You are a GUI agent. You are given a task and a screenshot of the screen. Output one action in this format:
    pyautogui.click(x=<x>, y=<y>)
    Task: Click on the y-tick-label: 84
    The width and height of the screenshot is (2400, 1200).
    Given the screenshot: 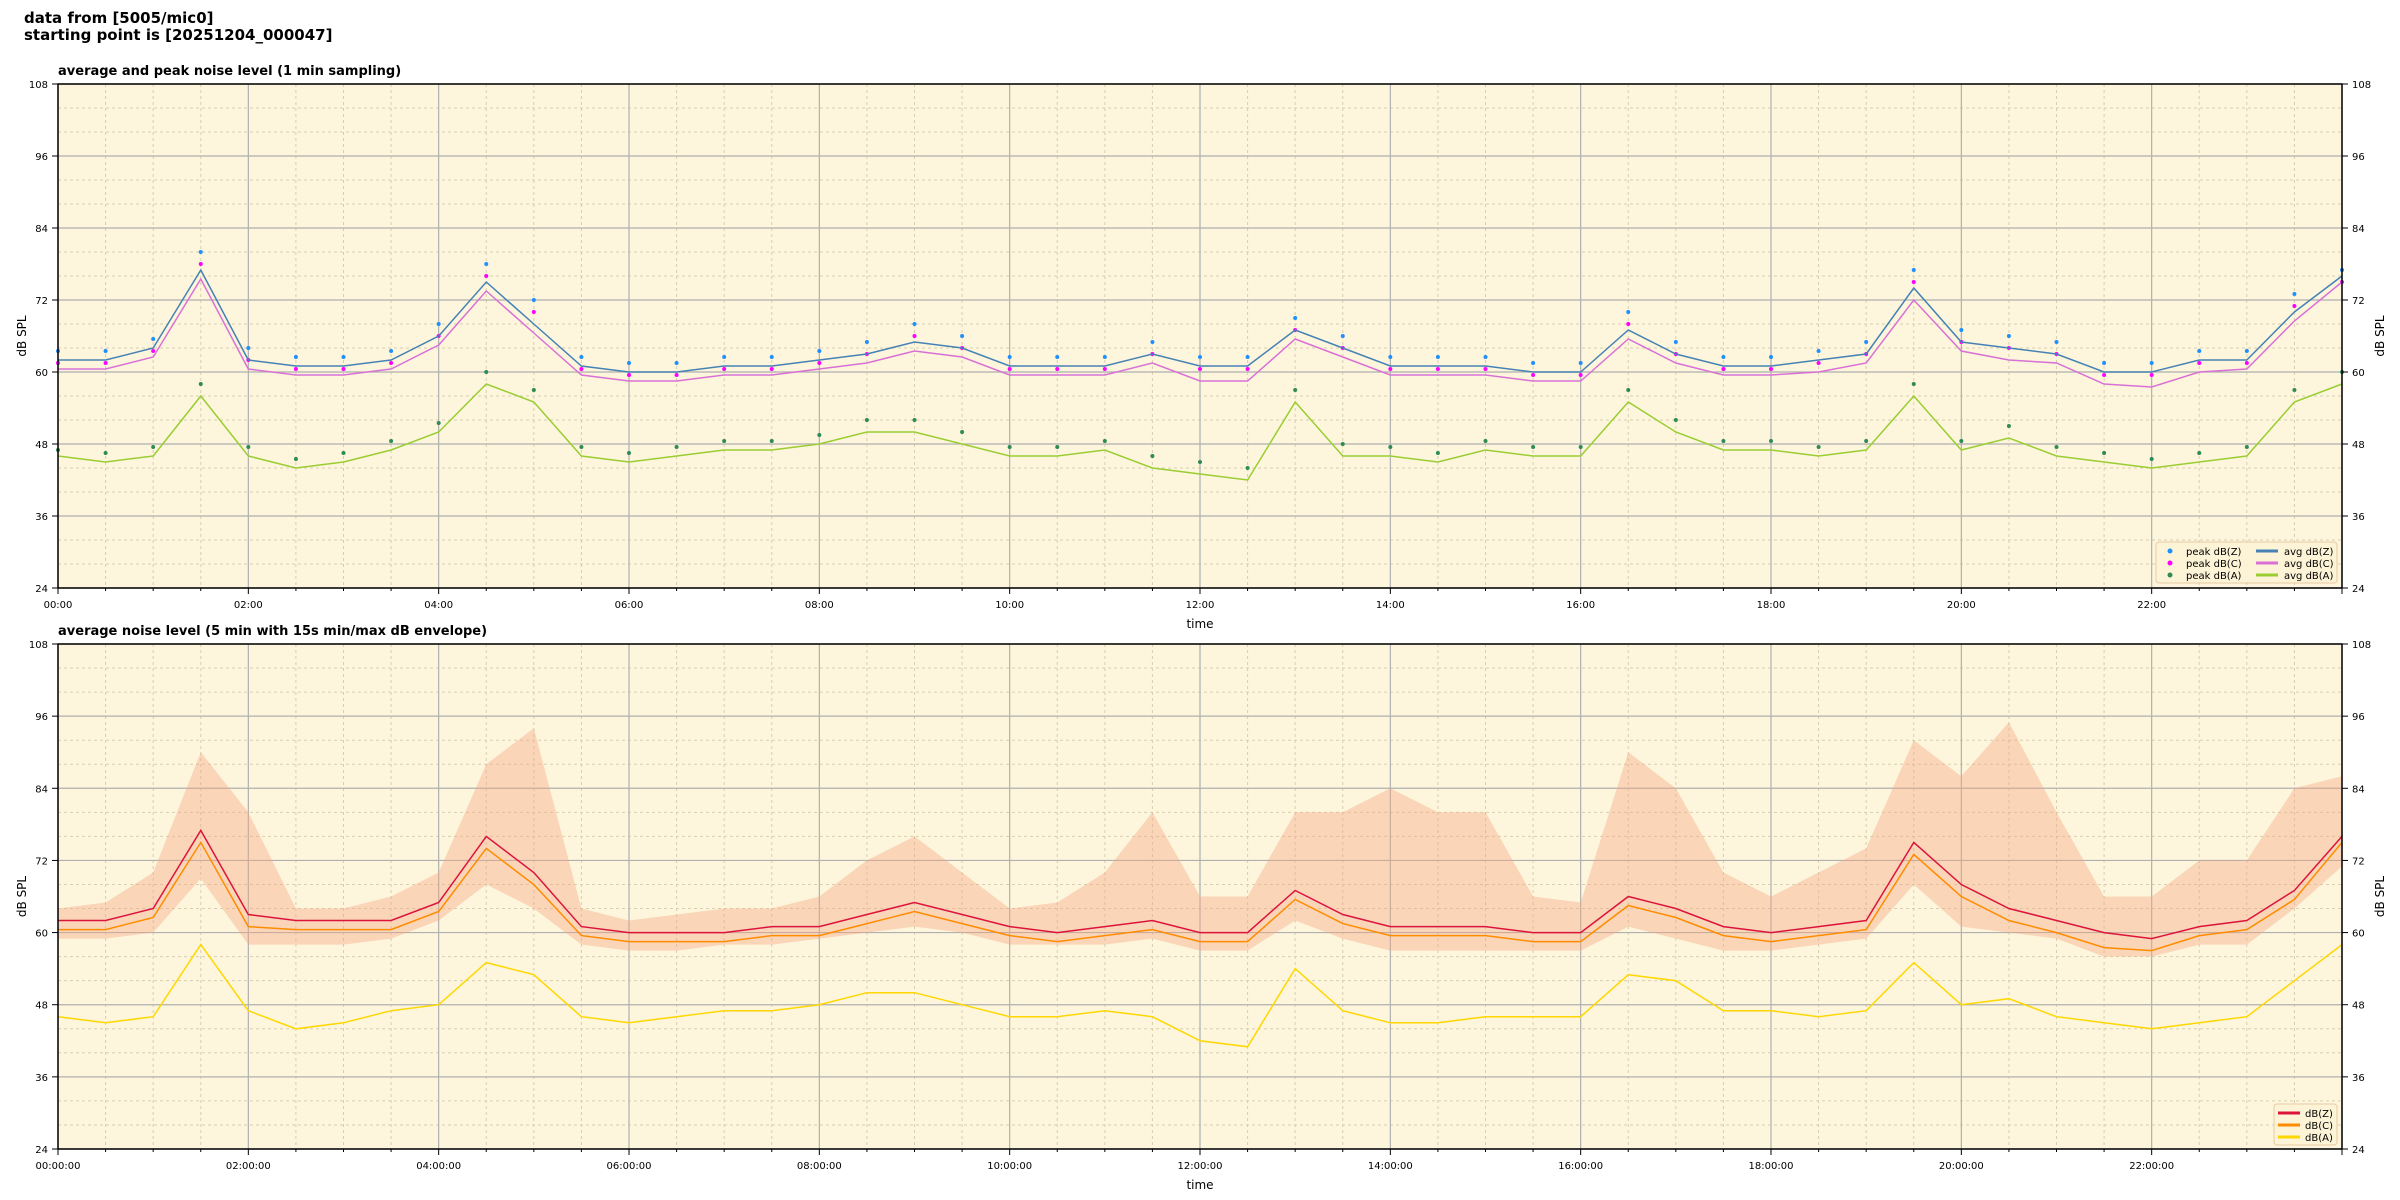 What is the action you would take?
    pyautogui.click(x=41, y=789)
    